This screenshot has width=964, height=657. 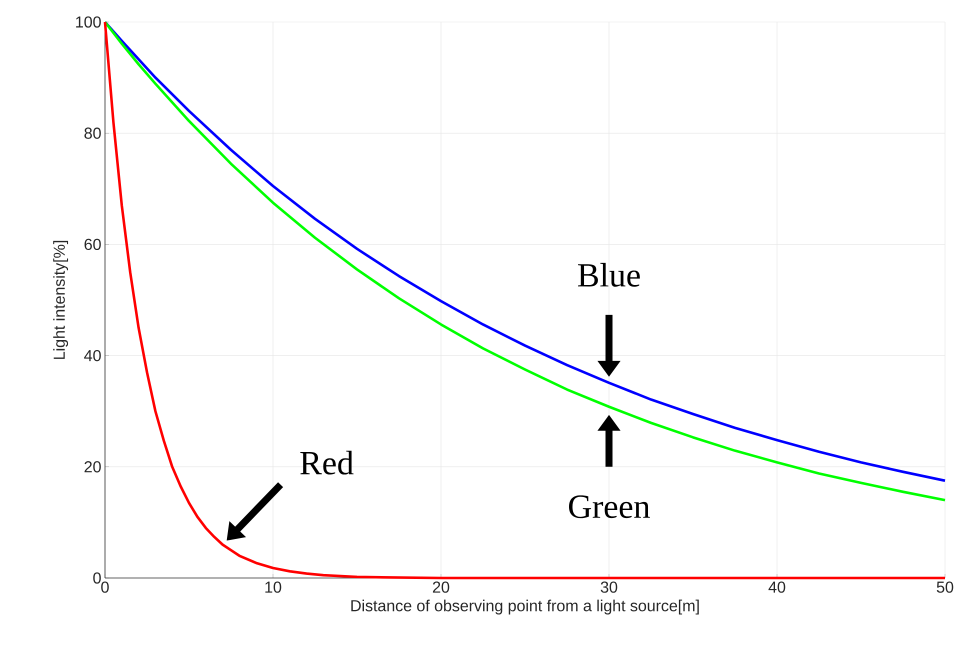 What do you see at coordinates (105, 587) in the screenshot?
I see `x-tick-label: 0` at bounding box center [105, 587].